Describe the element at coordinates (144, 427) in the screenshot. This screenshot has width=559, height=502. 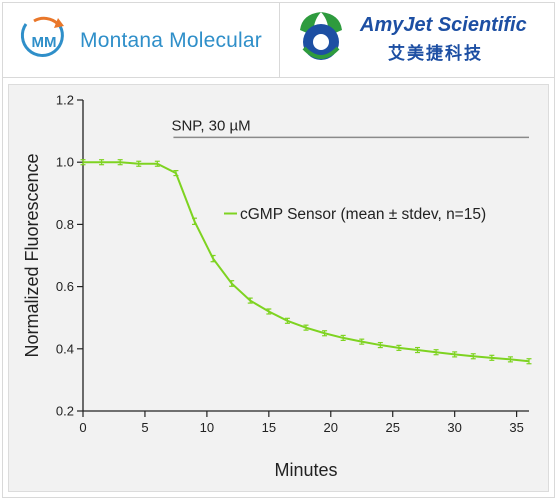
I see `x-tick-label: 5` at that location.